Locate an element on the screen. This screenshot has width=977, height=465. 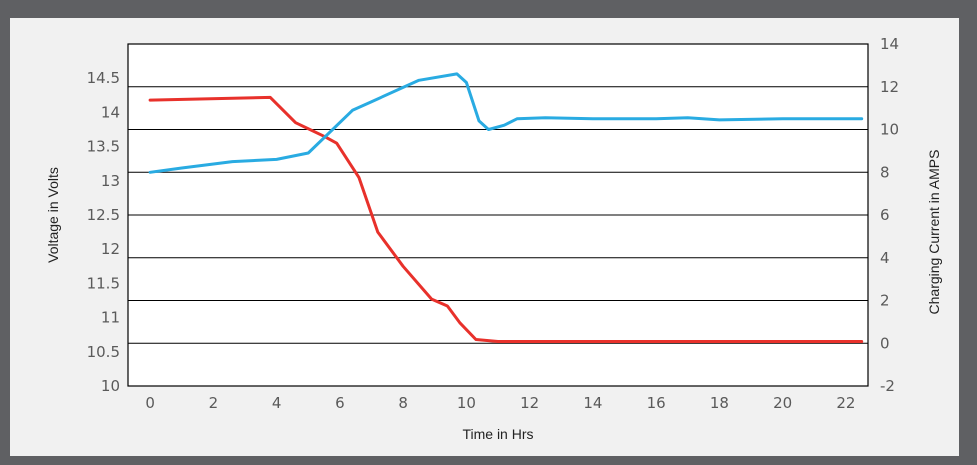
y-right-tick-label: 10 is located at coordinates (889, 130).